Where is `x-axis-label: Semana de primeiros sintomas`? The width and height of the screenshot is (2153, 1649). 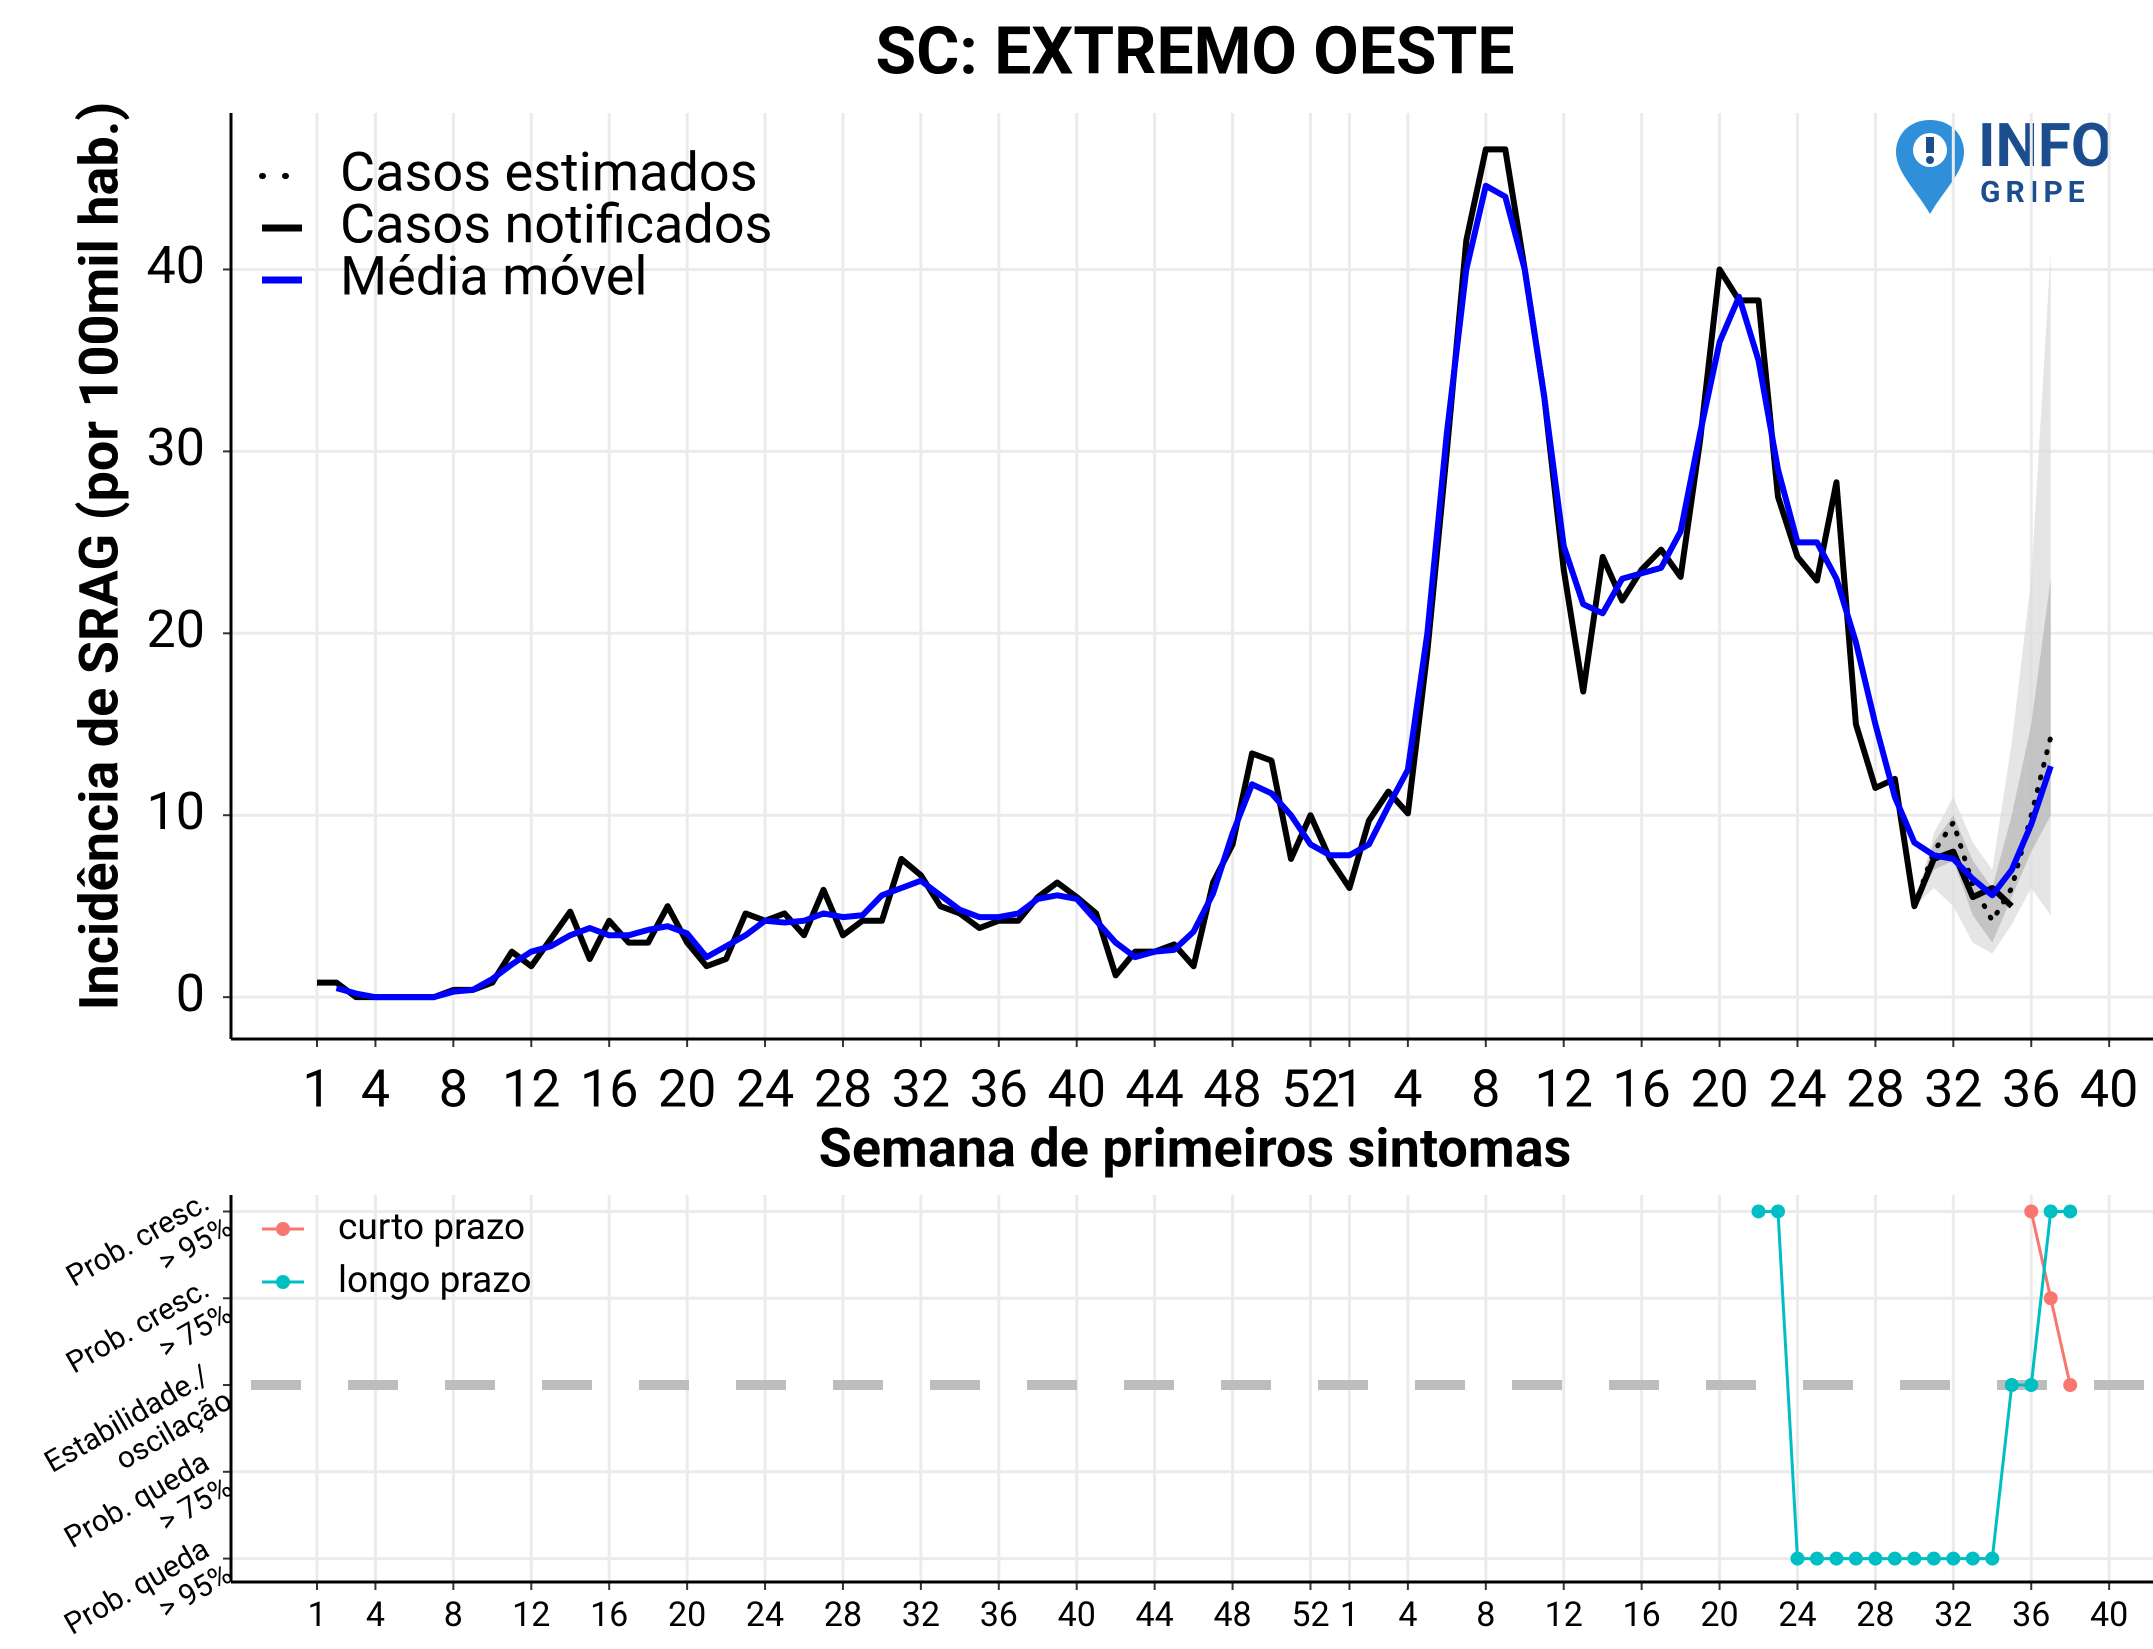 x-axis-label: Semana de primeiros sintomas is located at coordinates (1195, 1148).